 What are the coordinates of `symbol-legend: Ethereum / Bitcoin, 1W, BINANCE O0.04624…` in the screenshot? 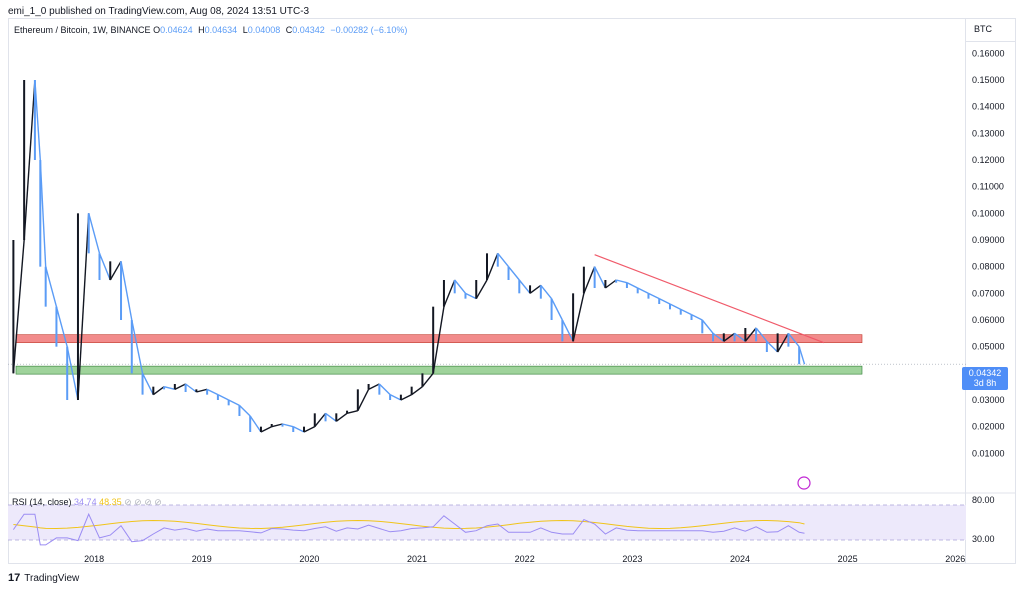 It's located at (212, 30).